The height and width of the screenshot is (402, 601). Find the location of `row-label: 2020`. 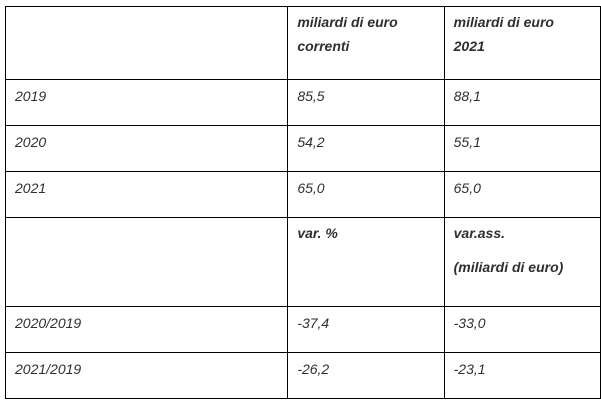

row-label: 2020 is located at coordinates (31, 142).